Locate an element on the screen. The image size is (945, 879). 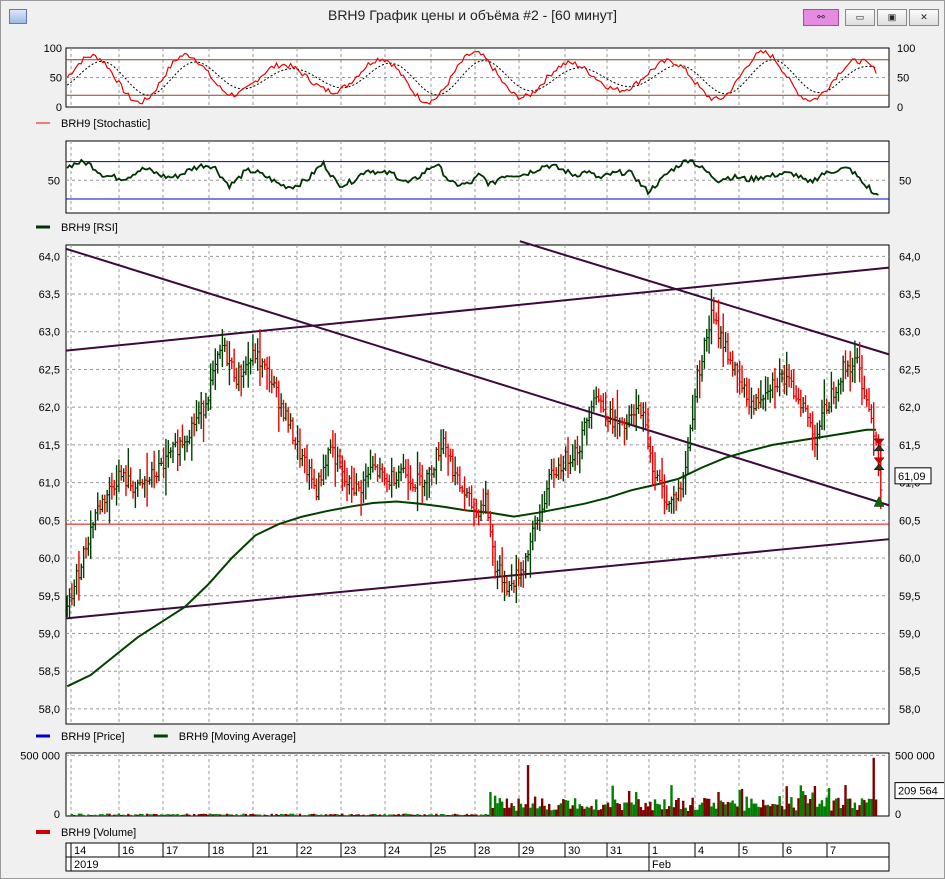
day-label: 31 is located at coordinates (616, 851).